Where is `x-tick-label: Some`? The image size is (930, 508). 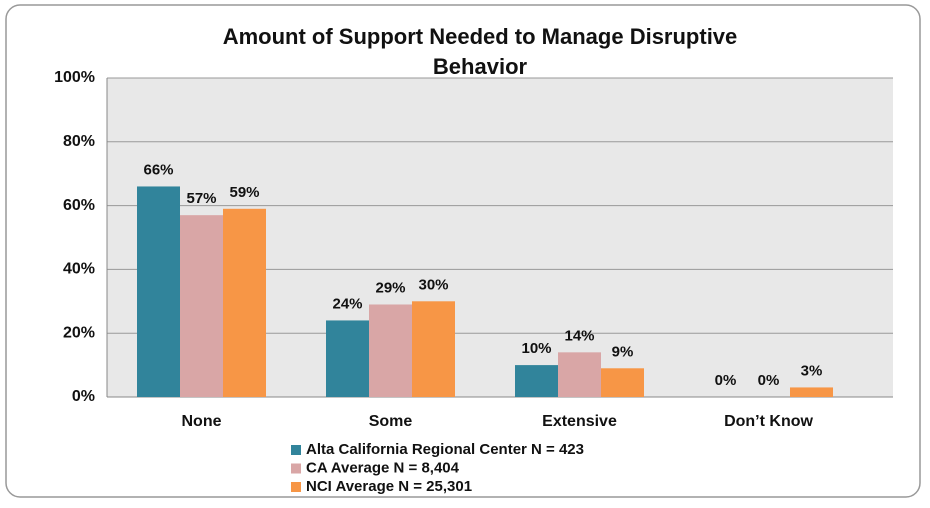
x-tick-label: Some is located at coordinates (391, 421).